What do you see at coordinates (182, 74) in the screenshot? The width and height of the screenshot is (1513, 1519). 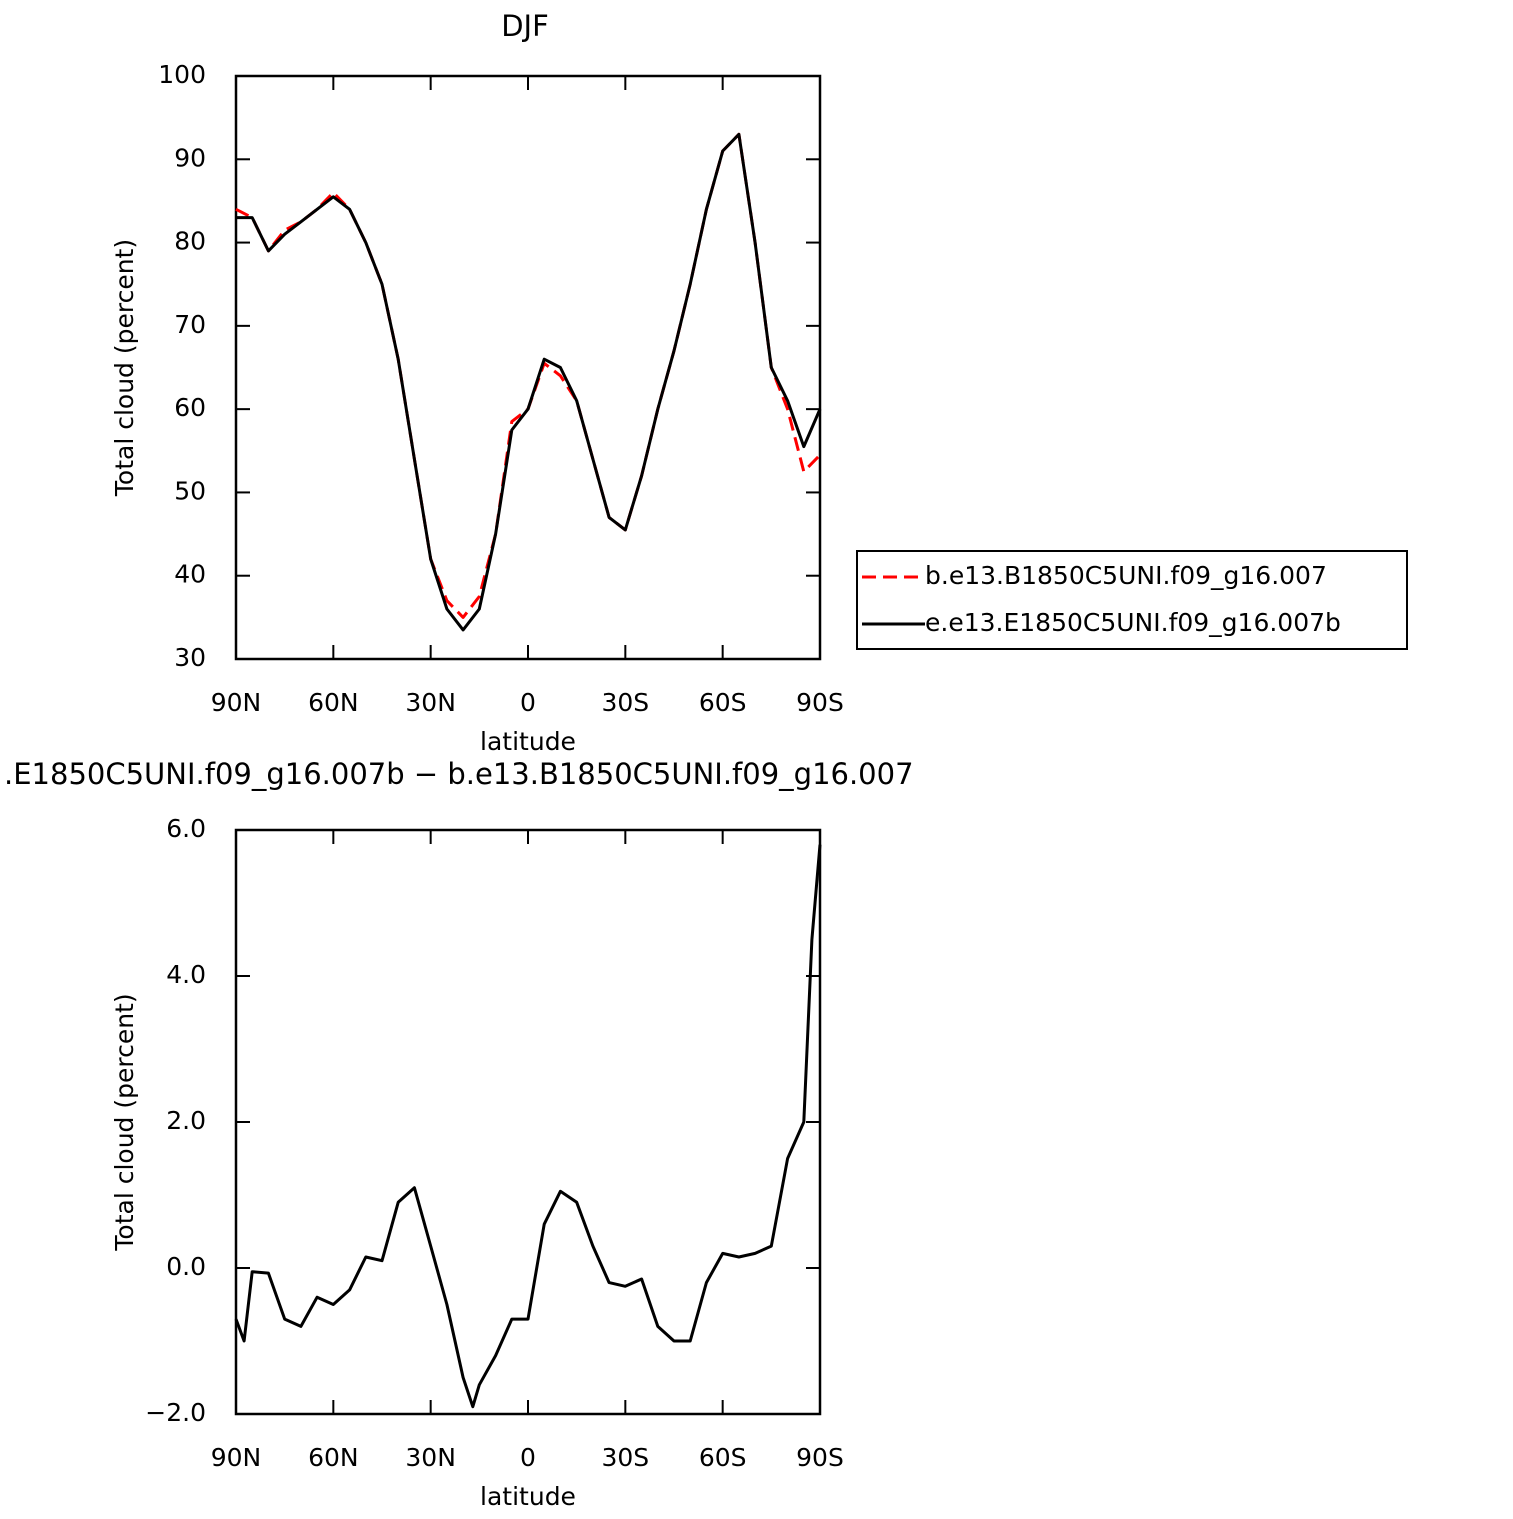 I see `y-tick-label: 100` at bounding box center [182, 74].